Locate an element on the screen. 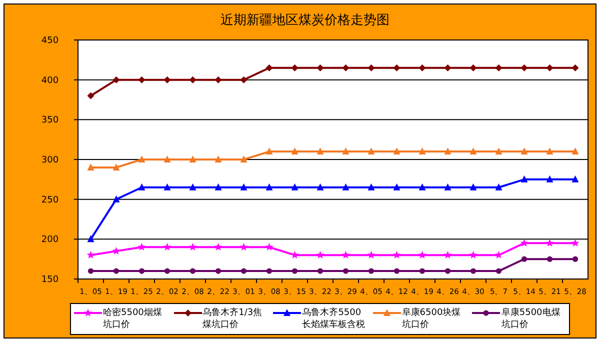 The image size is (606, 342). y-tick-label: 350 is located at coordinates (50, 121).